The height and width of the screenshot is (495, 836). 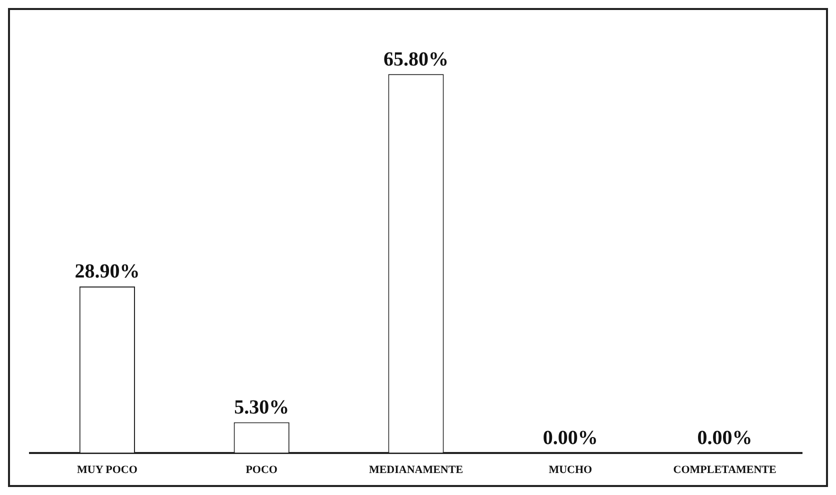 I want to click on x-tick-label: MEDIANAMENTE, so click(x=416, y=470).